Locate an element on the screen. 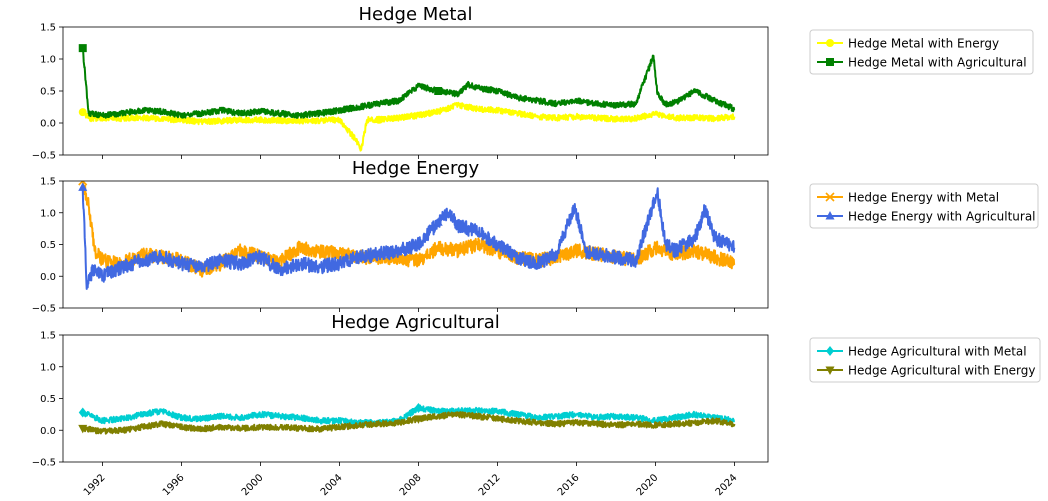 The width and height of the screenshot is (1048, 501). x-tick-label: 2016 is located at coordinates (569, 485).